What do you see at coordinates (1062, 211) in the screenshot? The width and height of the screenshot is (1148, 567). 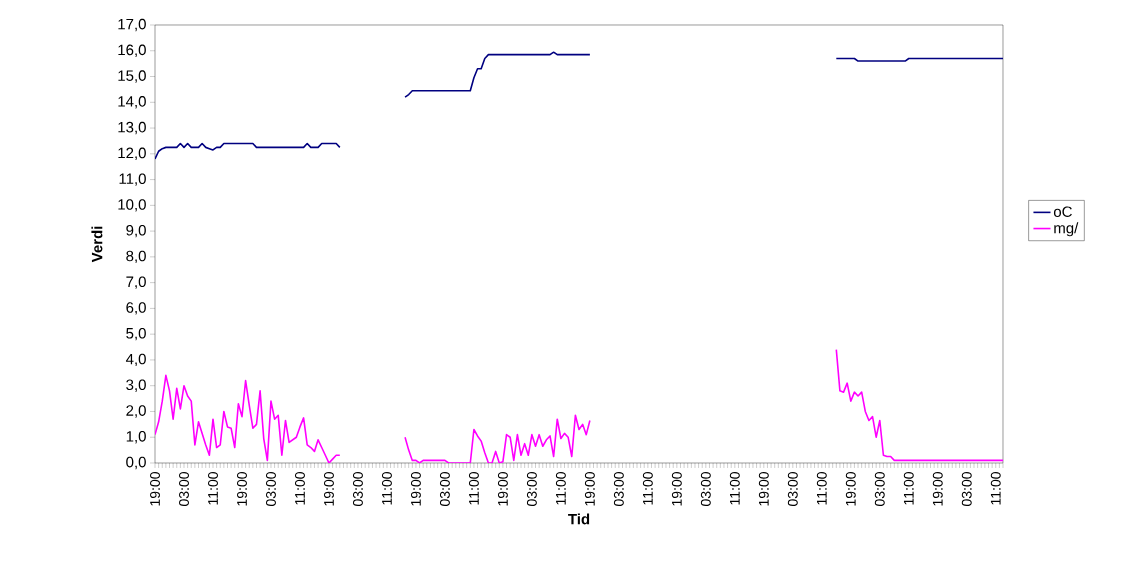 I see `legend-label: oC` at bounding box center [1062, 211].